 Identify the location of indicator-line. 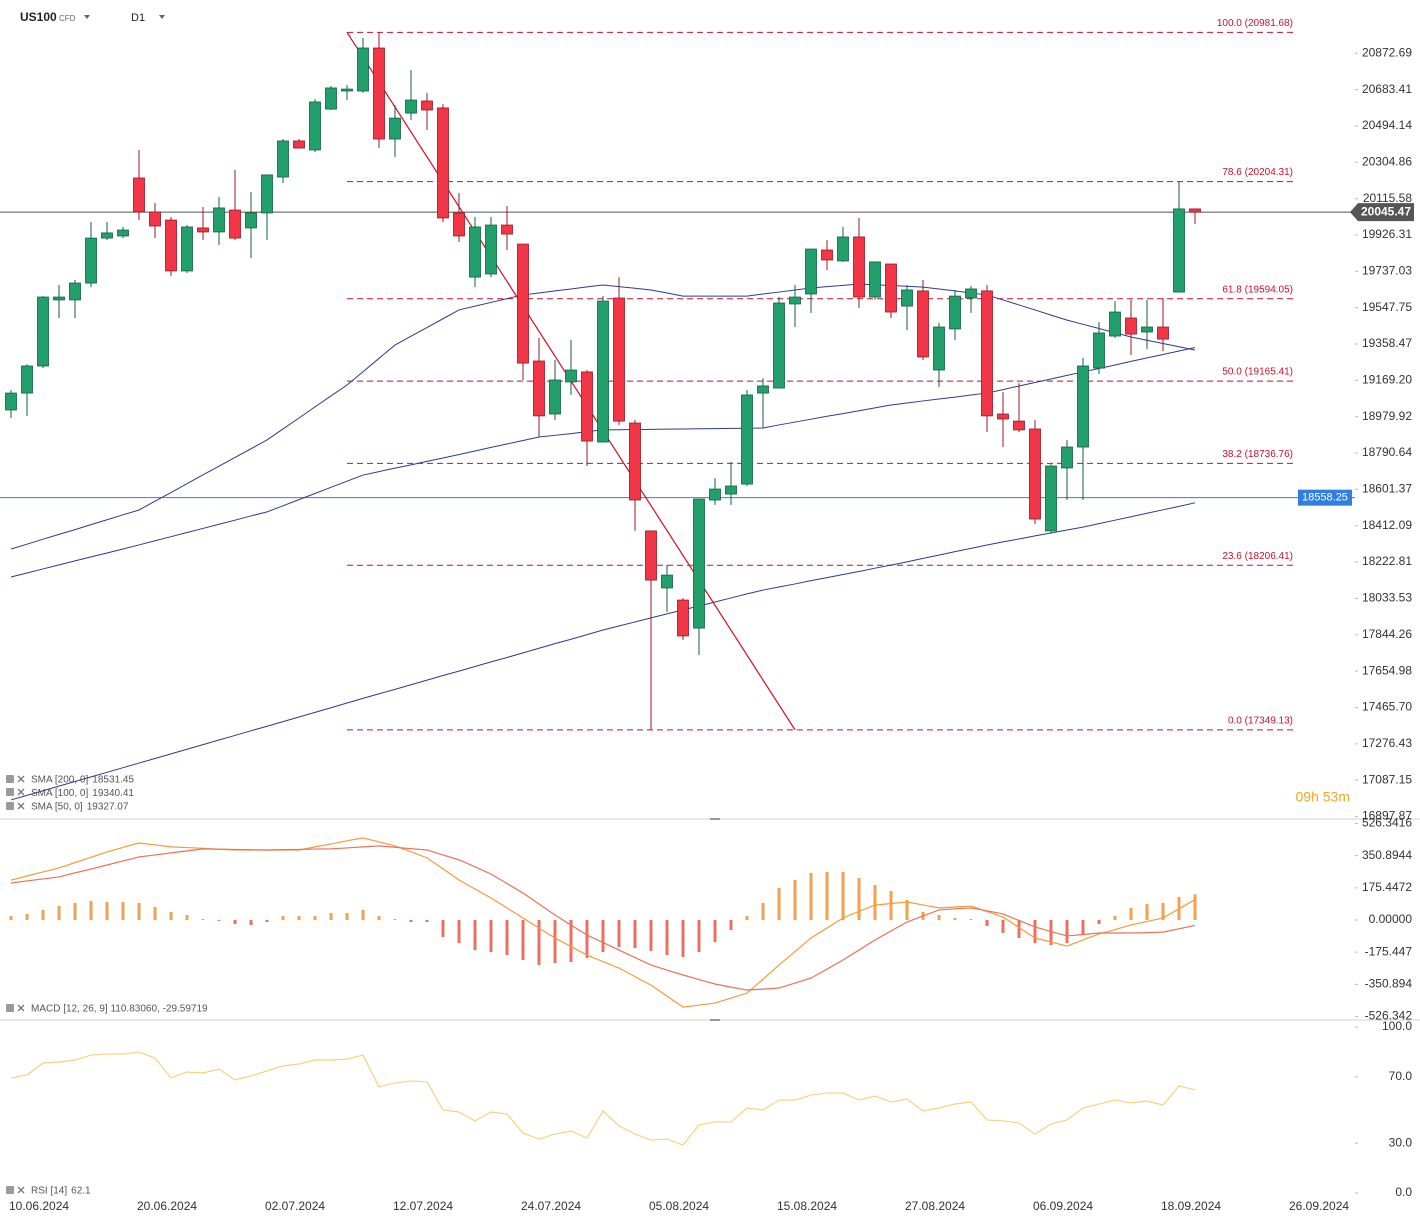
(603, 1098).